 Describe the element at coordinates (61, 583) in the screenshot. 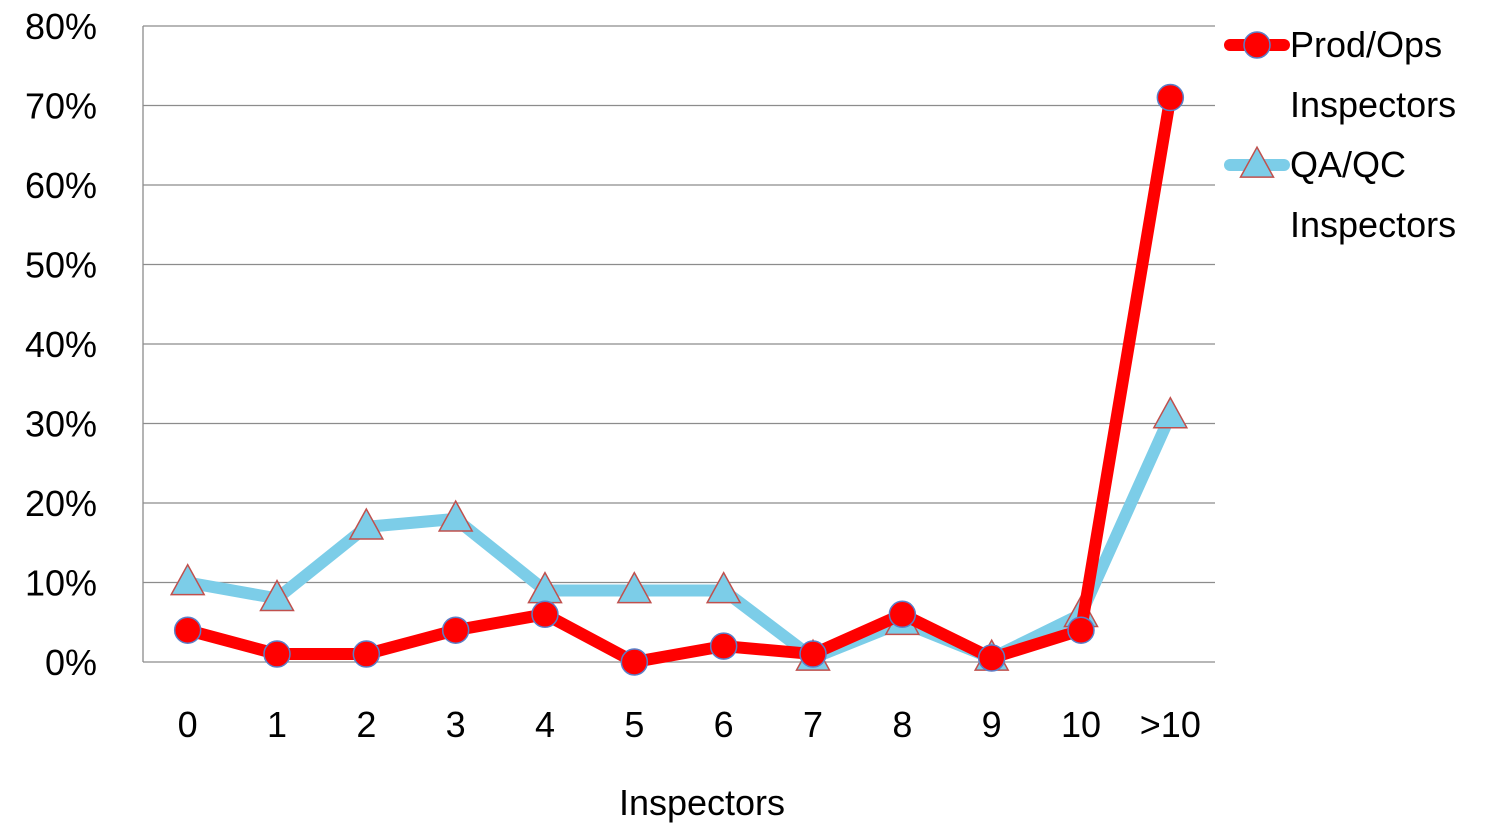

I see `y-tick-label: 10%` at that location.